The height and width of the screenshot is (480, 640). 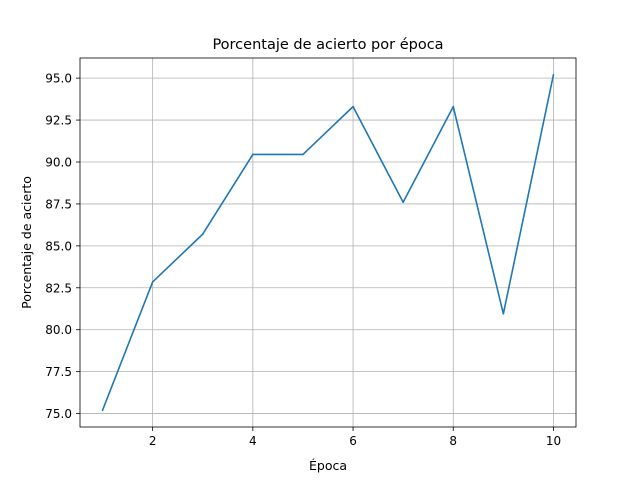 What do you see at coordinates (58, 288) in the screenshot?
I see `y-tick-label: 82.5` at bounding box center [58, 288].